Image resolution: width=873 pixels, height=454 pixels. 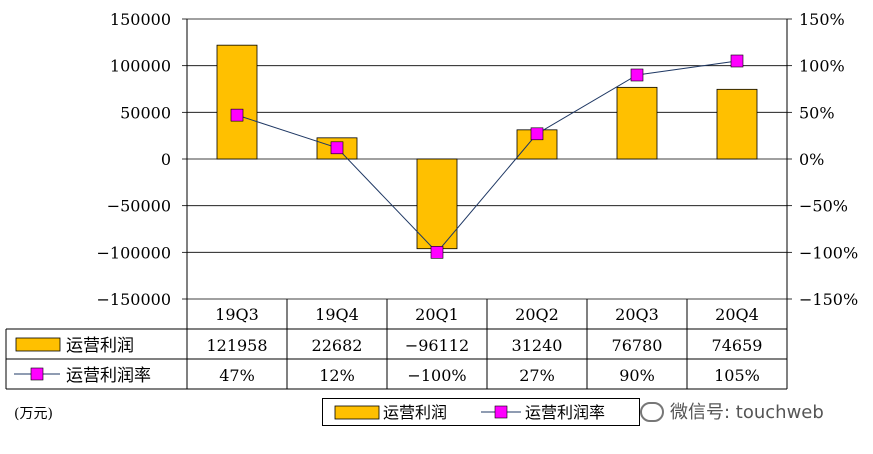 What do you see at coordinates (822, 19) in the screenshot?
I see `y-right-tick-label: 150%` at bounding box center [822, 19].